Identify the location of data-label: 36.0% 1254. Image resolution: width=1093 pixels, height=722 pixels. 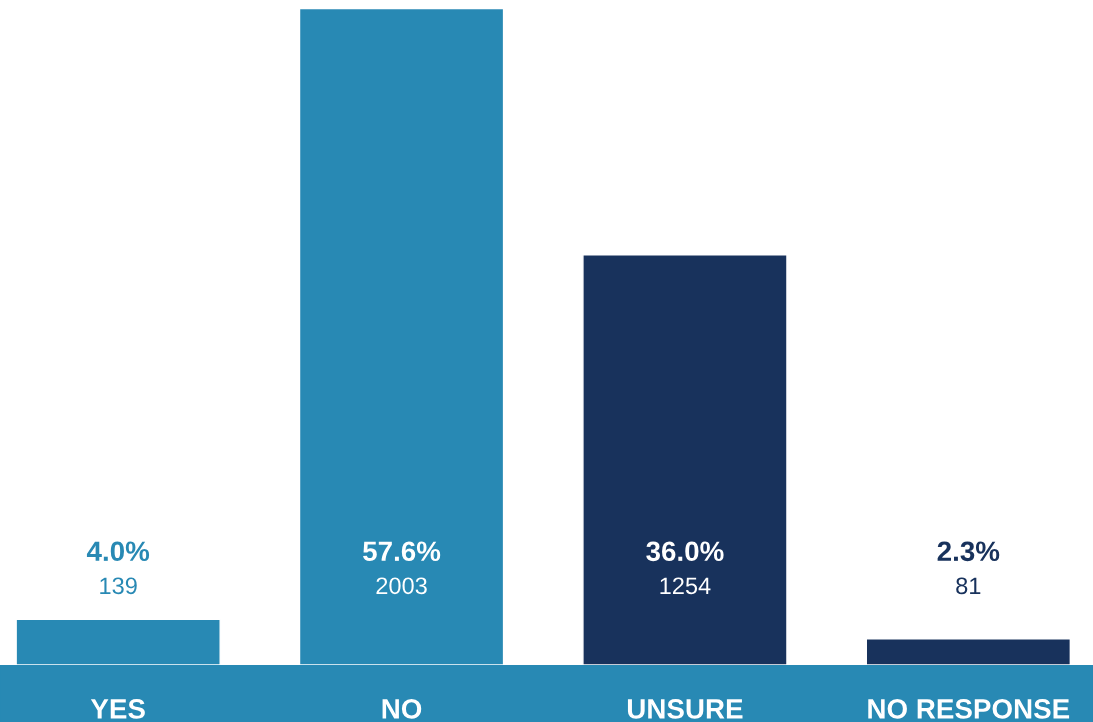
(685, 568).